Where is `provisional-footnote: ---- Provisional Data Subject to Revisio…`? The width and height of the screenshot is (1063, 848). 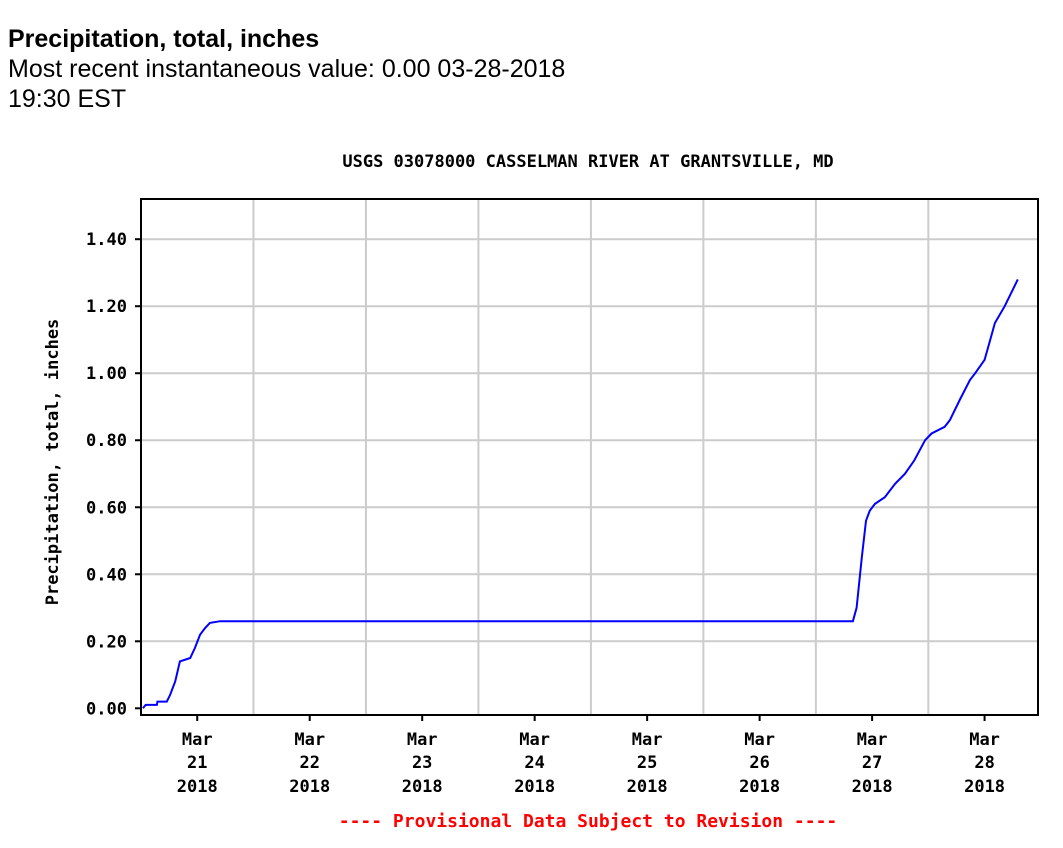
provisional-footnote: ---- Provisional Data Subject to Revisio… is located at coordinates (588, 821).